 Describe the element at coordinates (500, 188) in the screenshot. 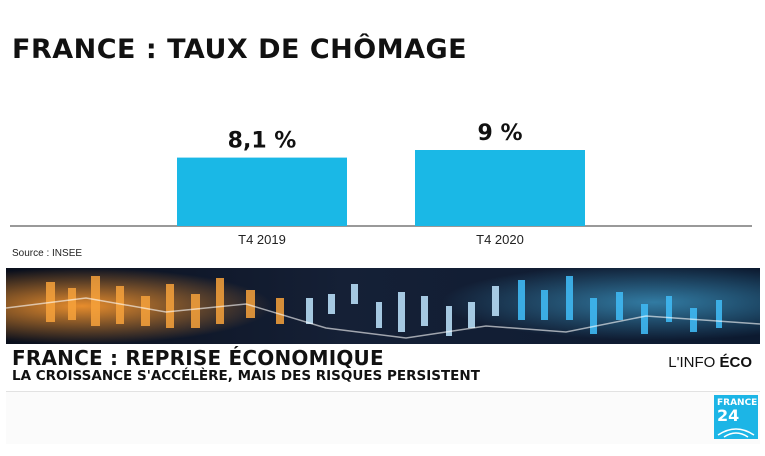

I see `bar-t4-2020` at that location.